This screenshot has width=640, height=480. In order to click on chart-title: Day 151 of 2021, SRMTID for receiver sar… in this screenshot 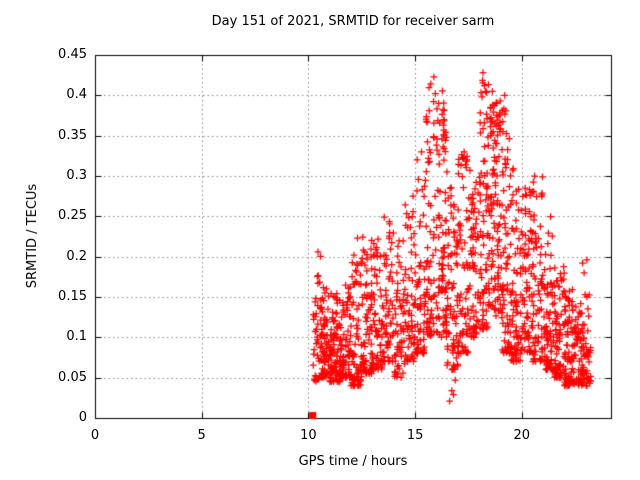, I will do `click(353, 21)`.